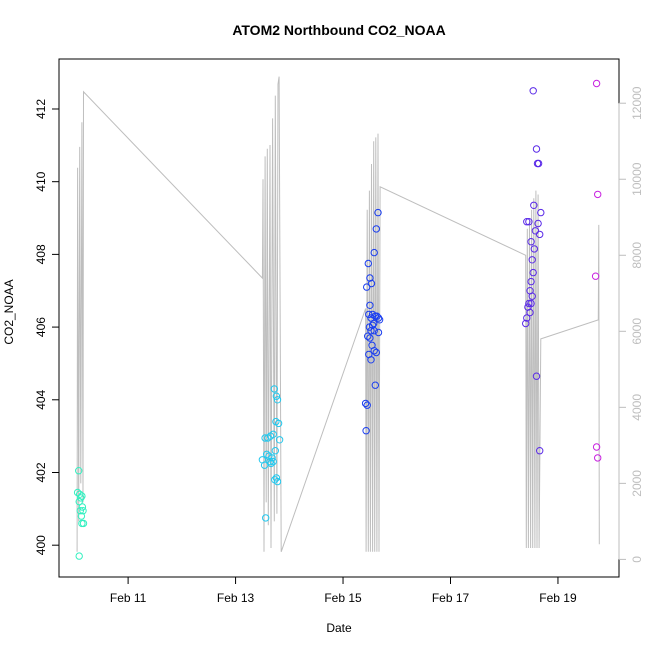 This screenshot has width=650, height=650. I want to click on y-axis-label: CO2_NOAA, so click(9, 311).